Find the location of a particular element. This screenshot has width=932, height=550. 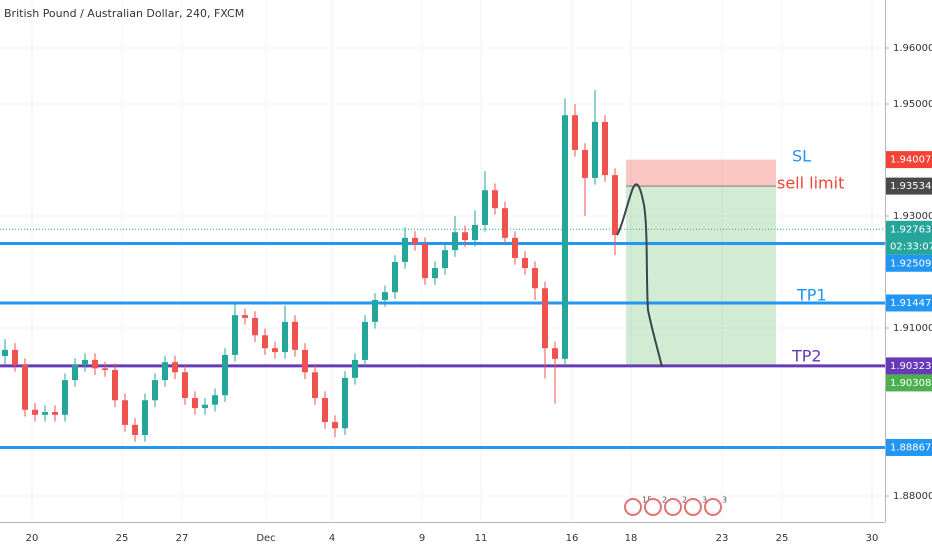

x-tick-label: 30 is located at coordinates (872, 538).